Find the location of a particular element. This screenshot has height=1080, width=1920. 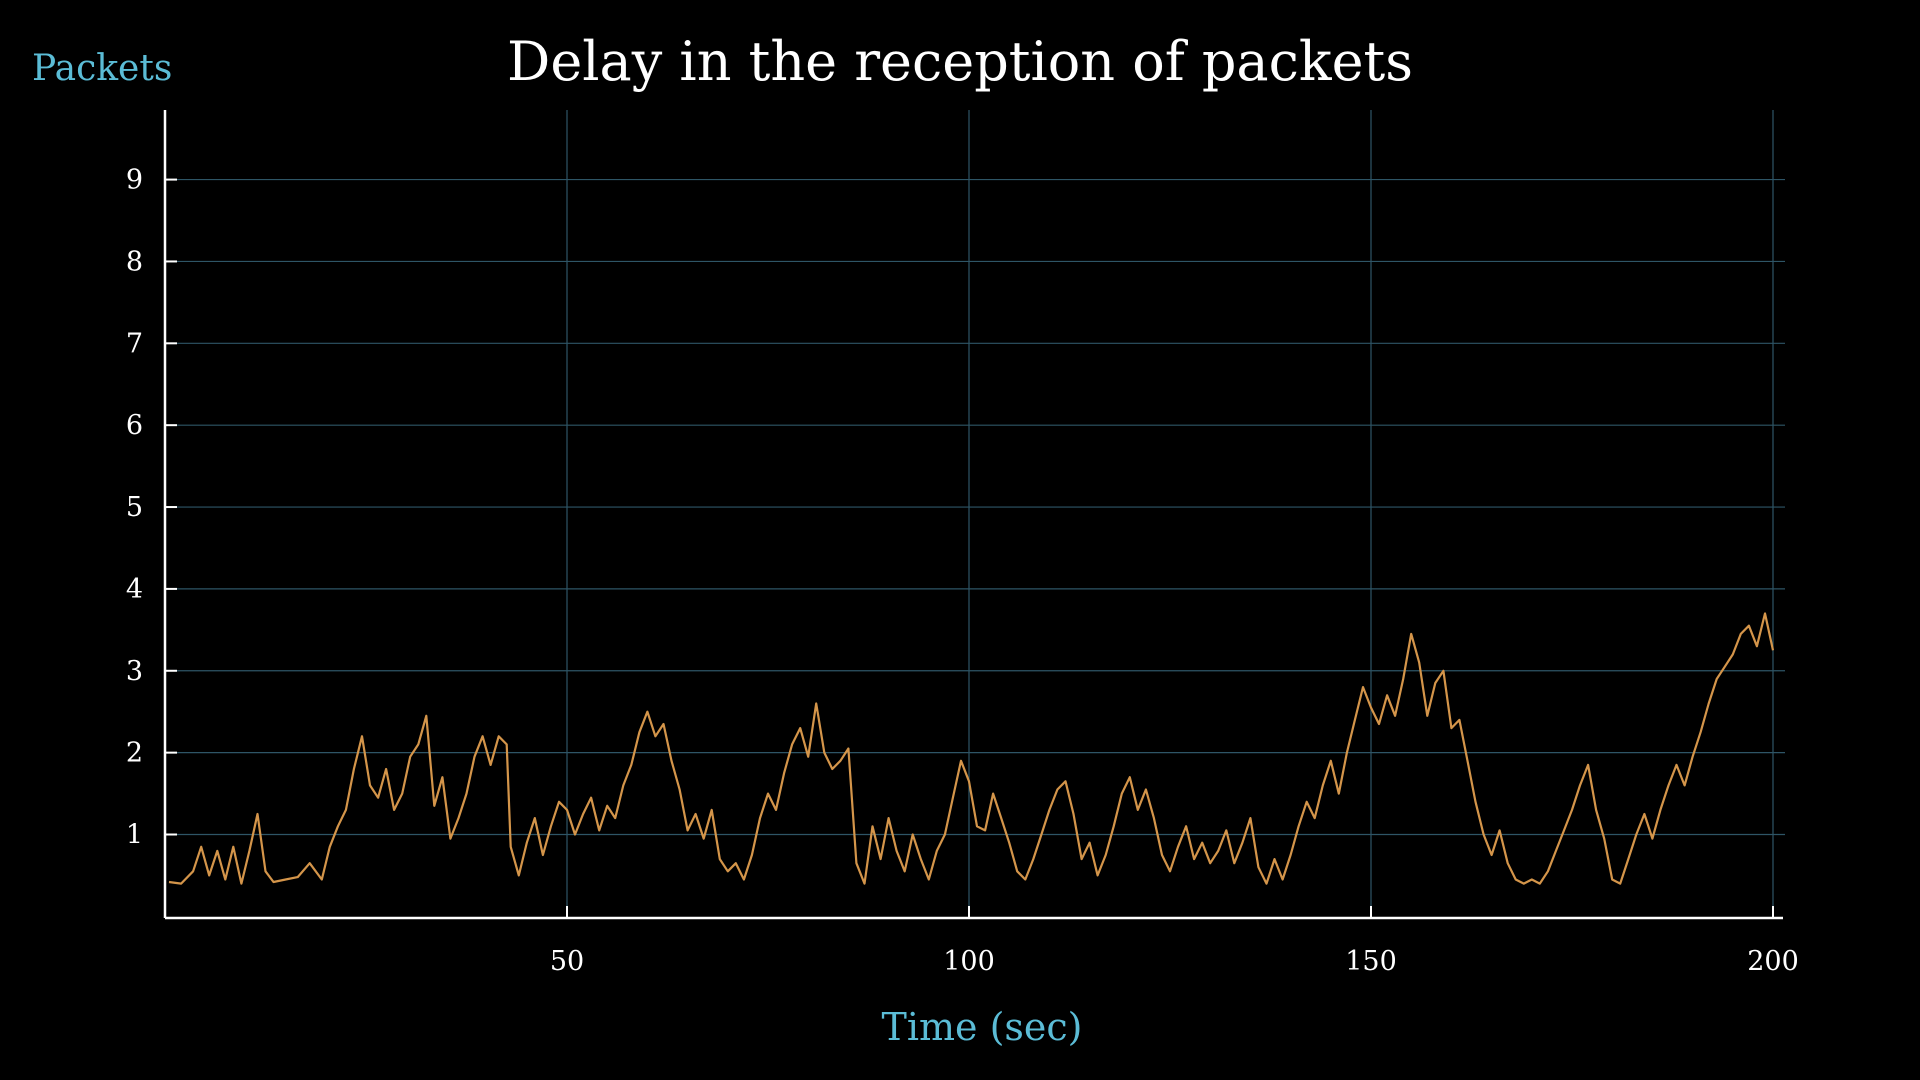

y-tick-label-6: 6 is located at coordinates (134, 425).